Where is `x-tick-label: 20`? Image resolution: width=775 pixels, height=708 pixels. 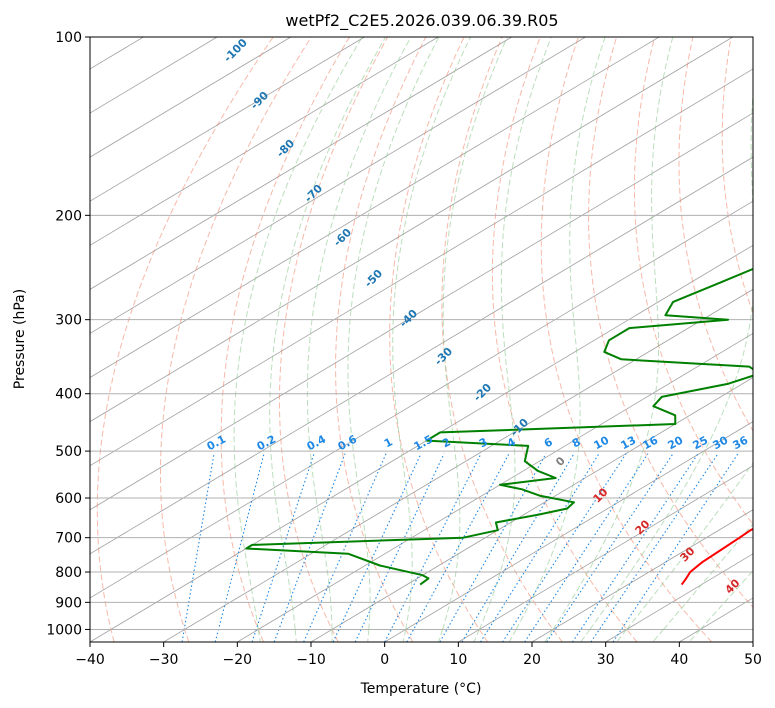 x-tick-label: 20 is located at coordinates (532, 660).